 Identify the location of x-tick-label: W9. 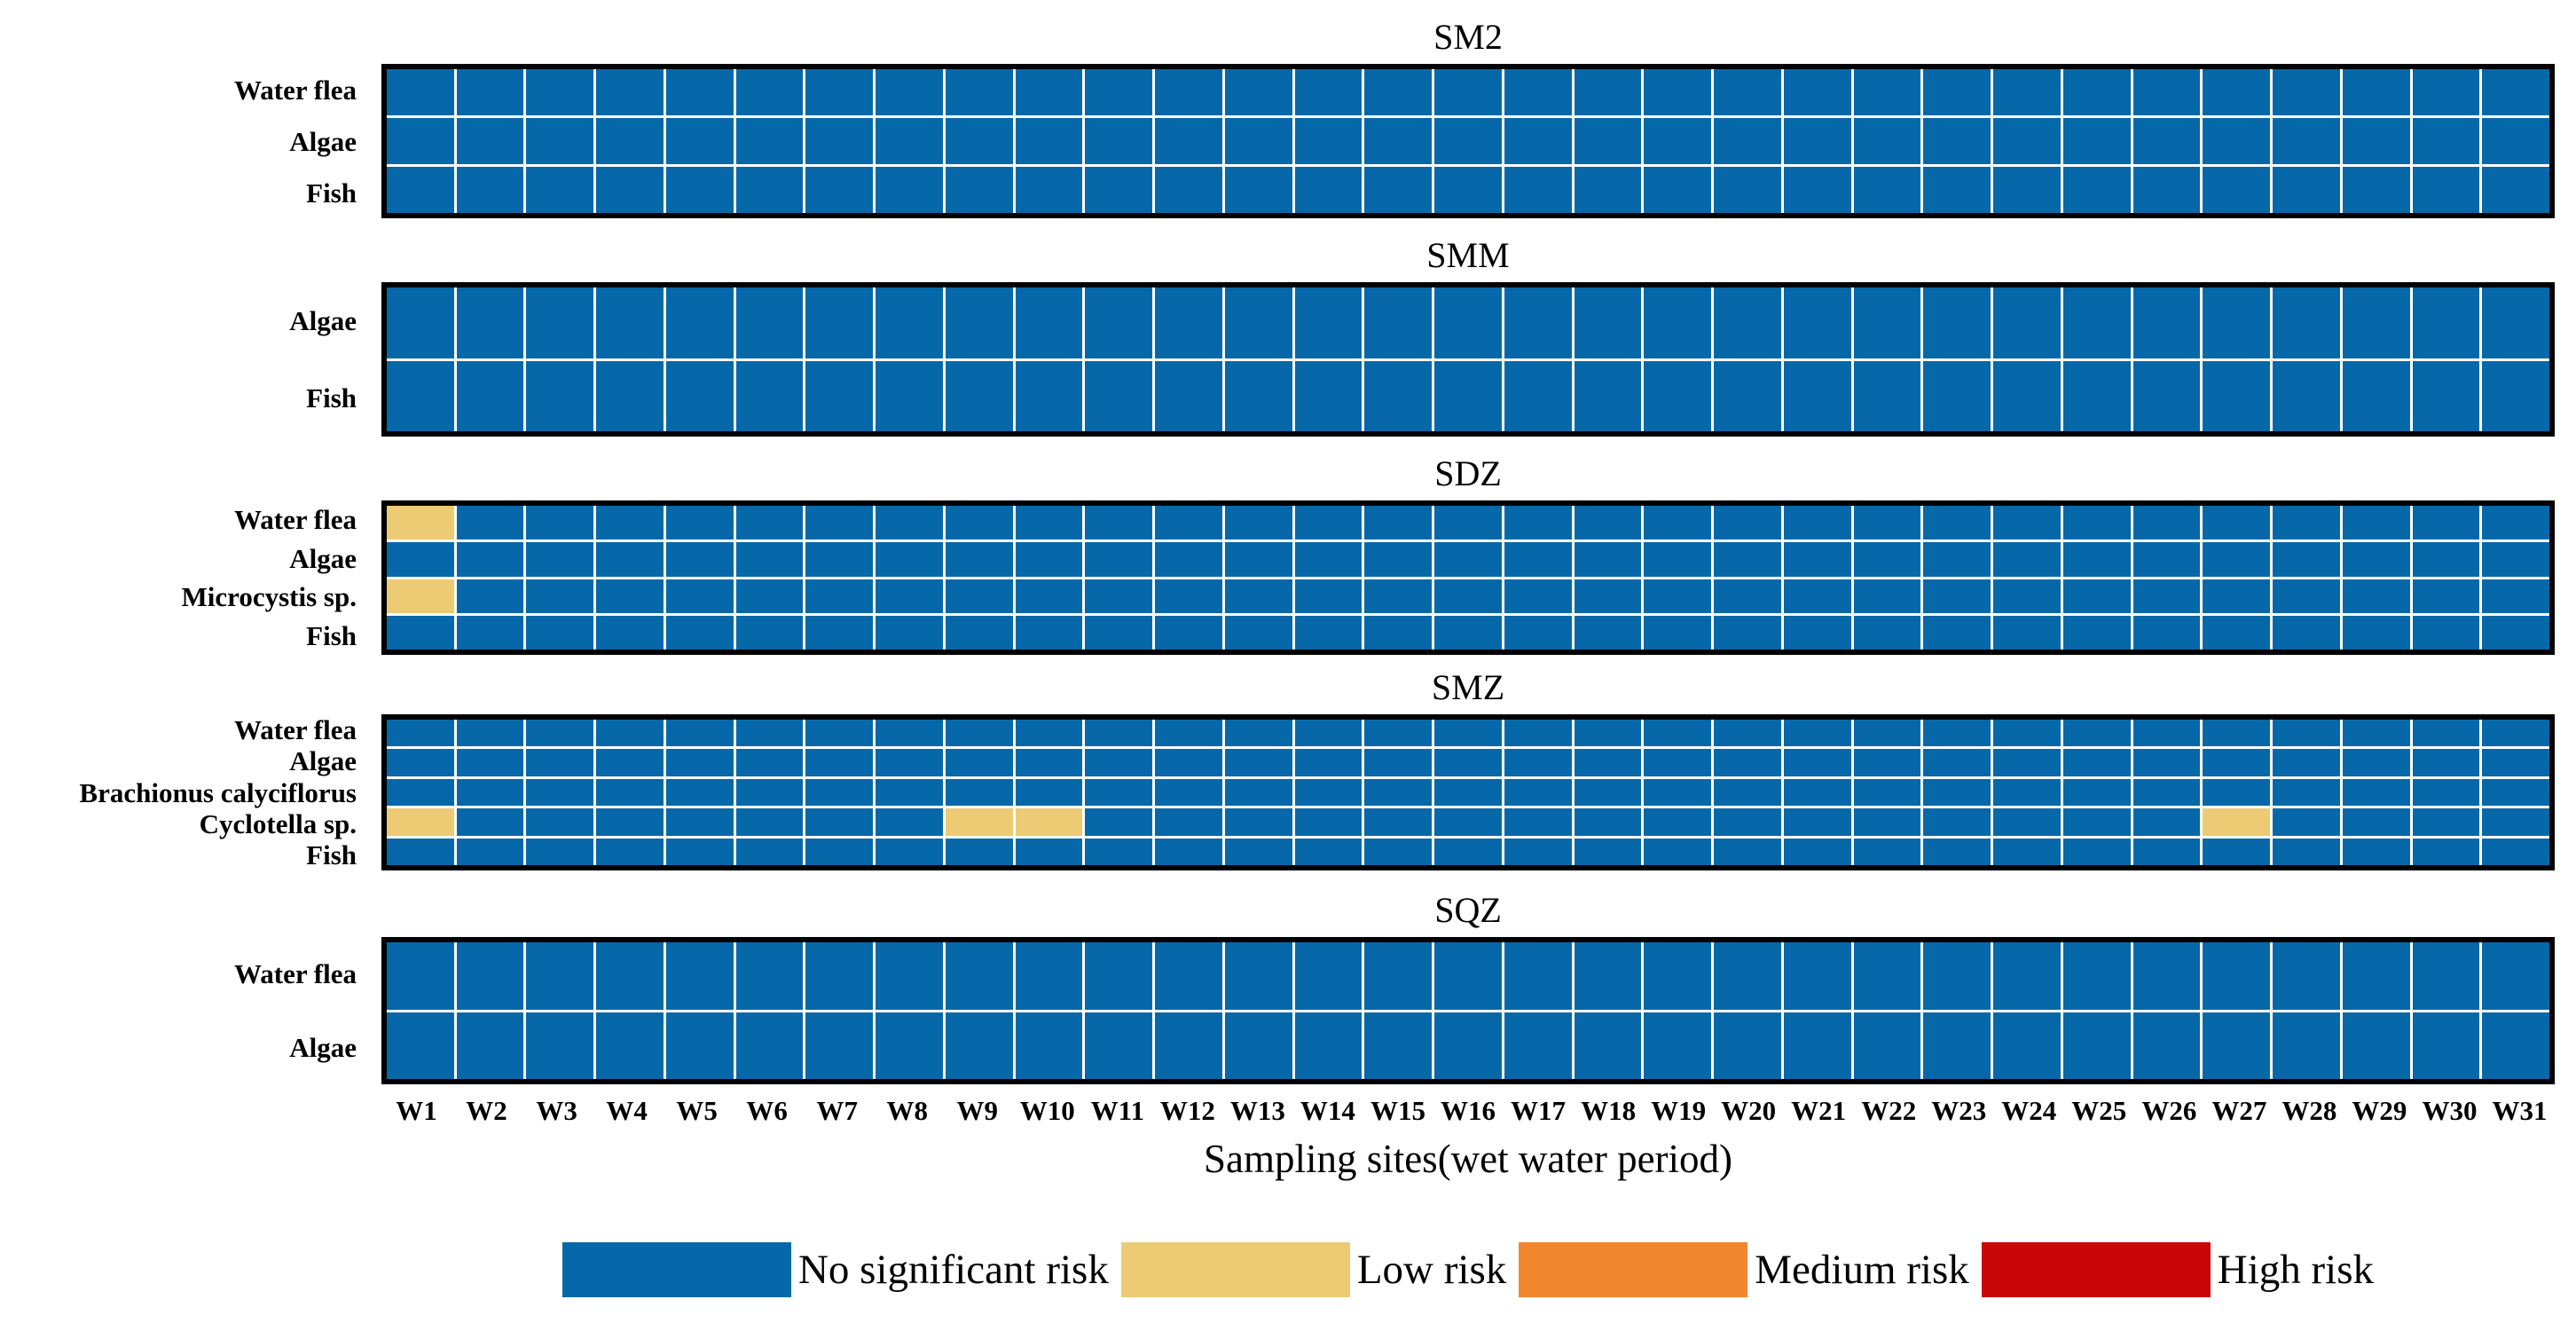
(977, 1110).